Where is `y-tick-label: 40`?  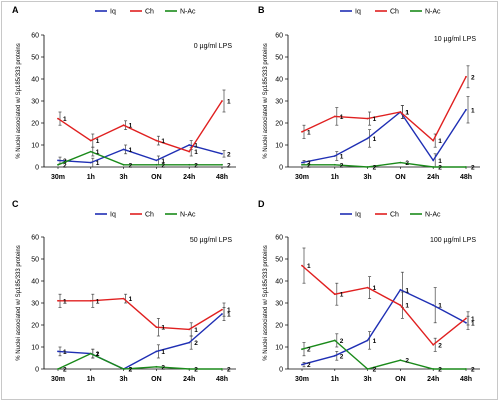
y-tick-label: 40 is located at coordinates (279, 80).